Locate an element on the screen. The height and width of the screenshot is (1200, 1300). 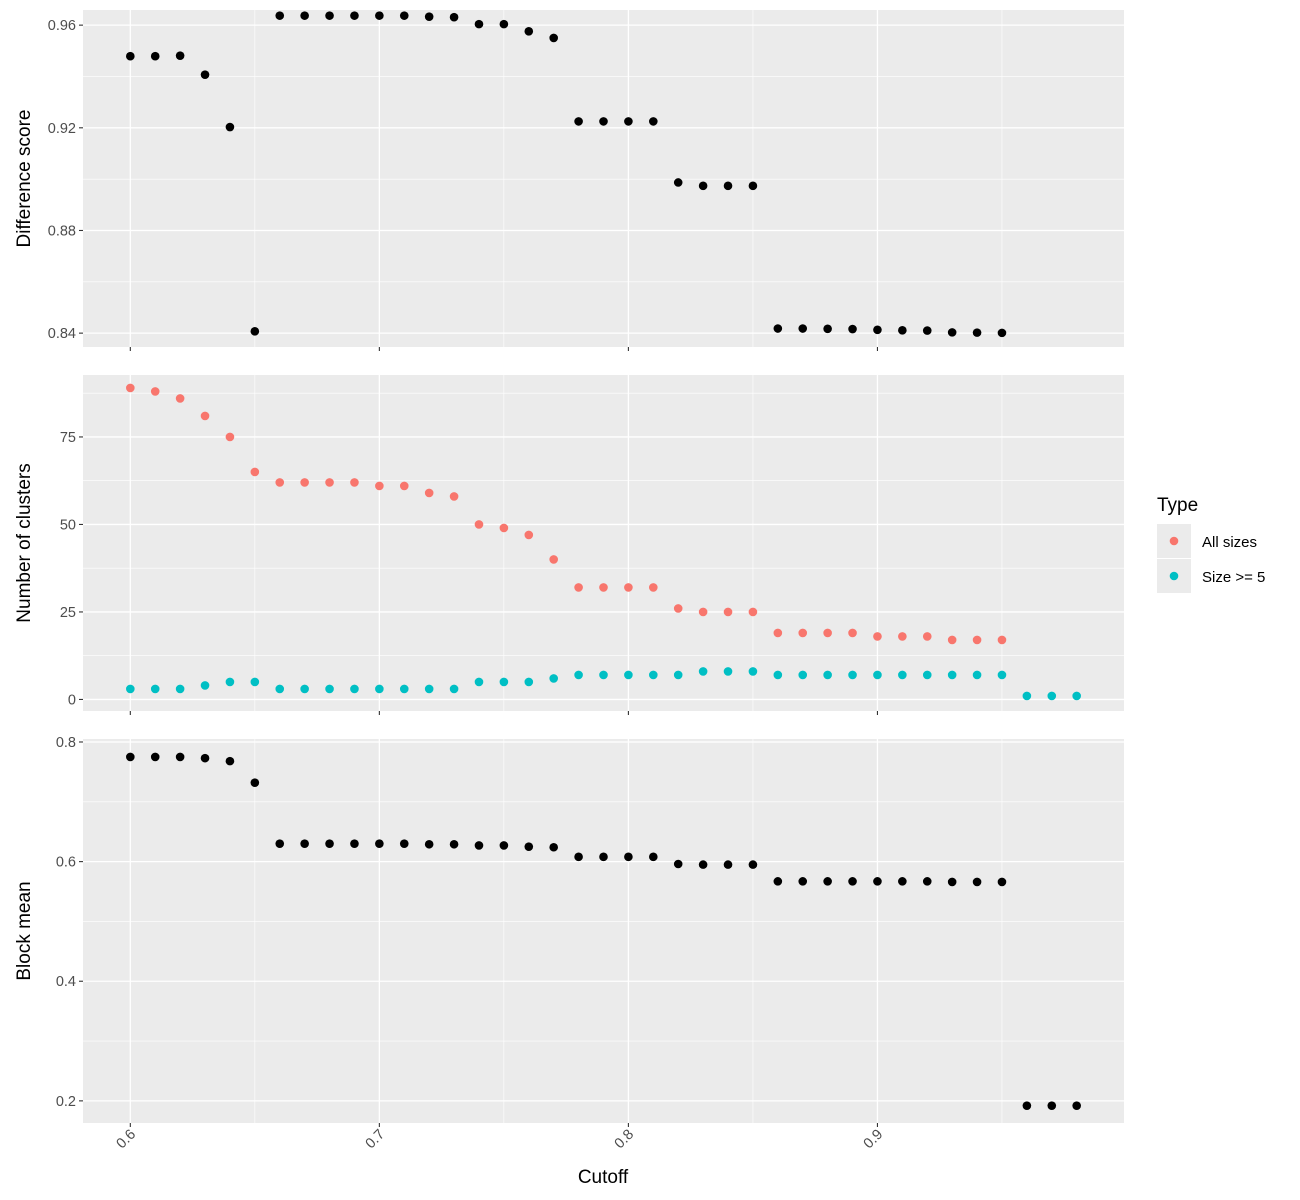
legend: Type All sizes Size >= 5 is located at coordinates (1211, 544).